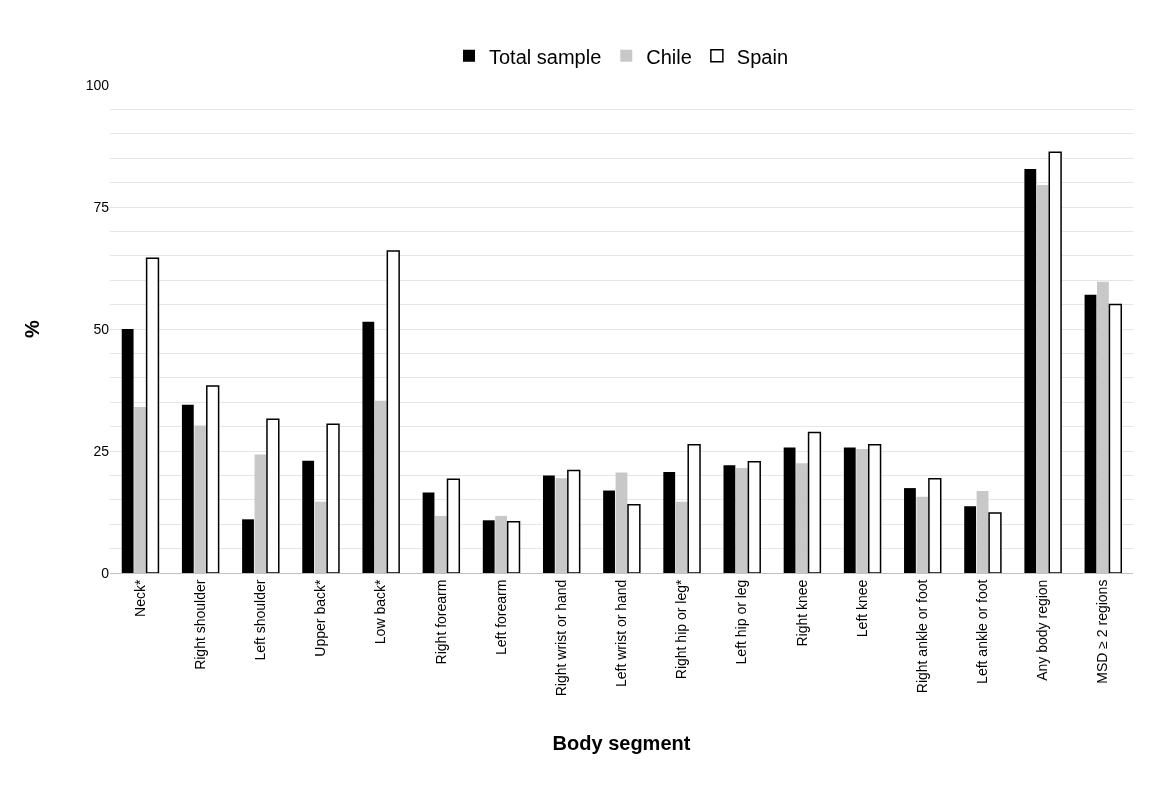 Image resolution: width=1153 pixels, height=803 pixels. Describe the element at coordinates (545, 56) in the screenshot. I see `legend-label: Total sample` at that location.